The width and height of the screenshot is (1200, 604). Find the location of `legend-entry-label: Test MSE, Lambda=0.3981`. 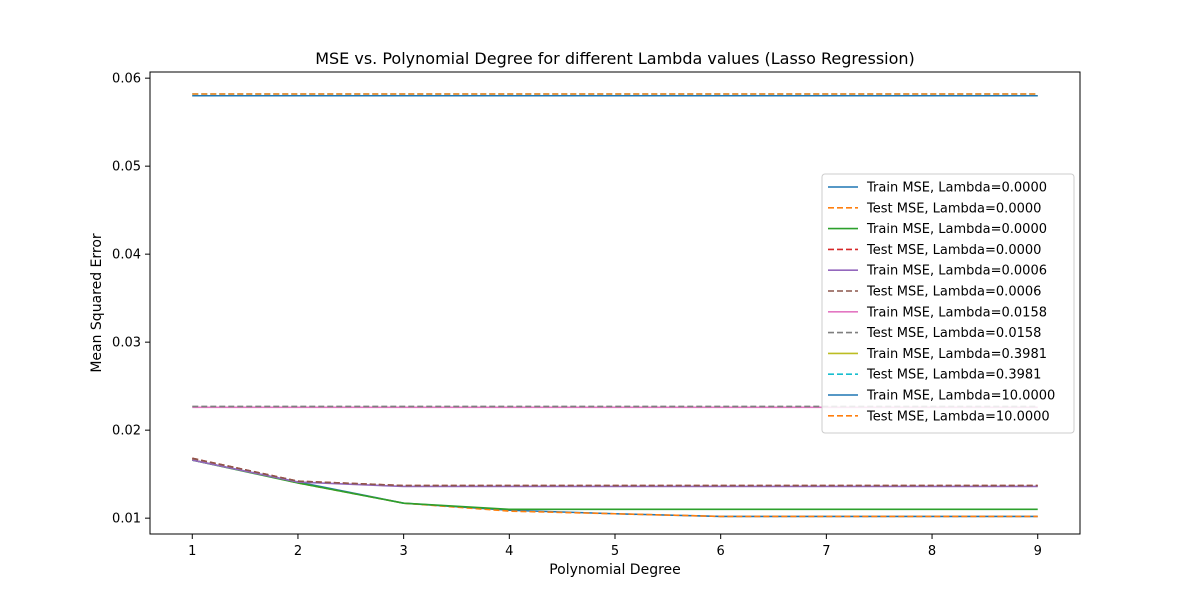

legend-entry-label: Test MSE, Lambda=0.3981 is located at coordinates (953, 375).